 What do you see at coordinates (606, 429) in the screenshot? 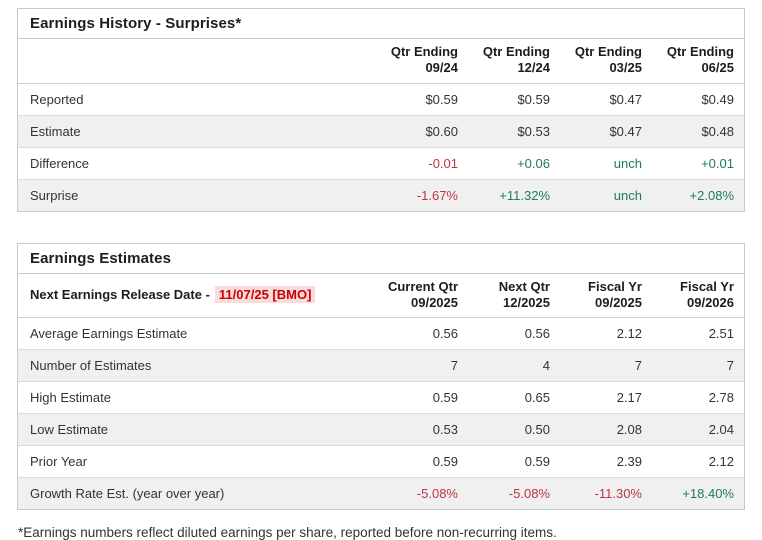
I see `cell-value: 2.08` at bounding box center [606, 429].